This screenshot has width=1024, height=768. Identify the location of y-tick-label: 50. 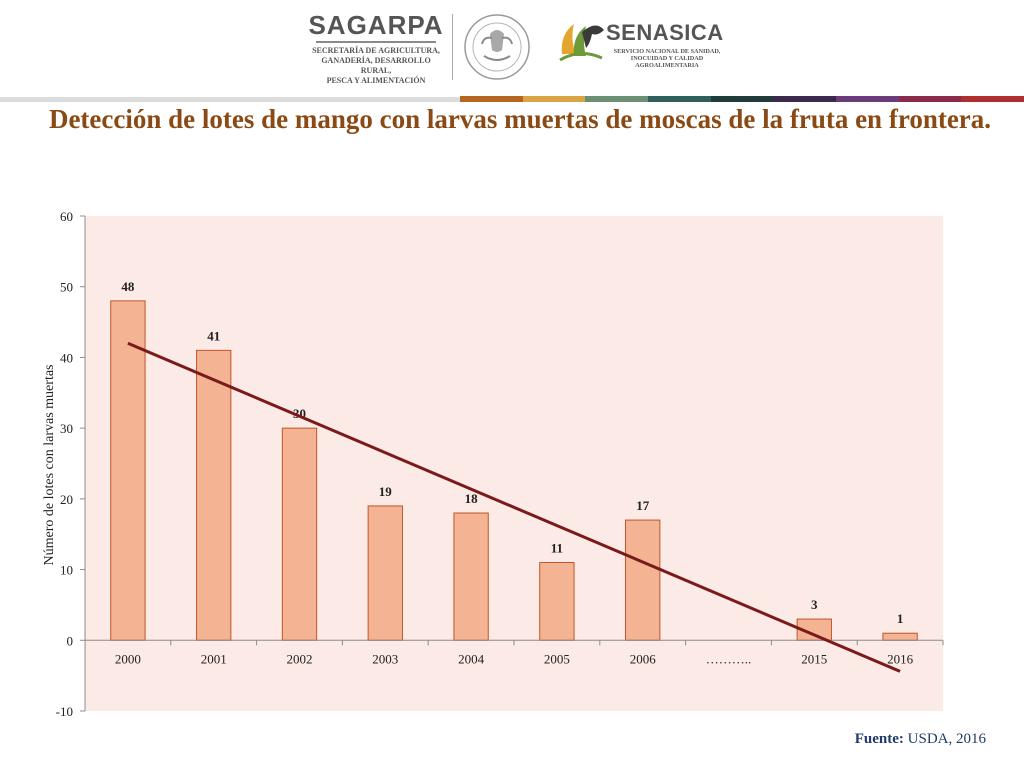
(66, 287).